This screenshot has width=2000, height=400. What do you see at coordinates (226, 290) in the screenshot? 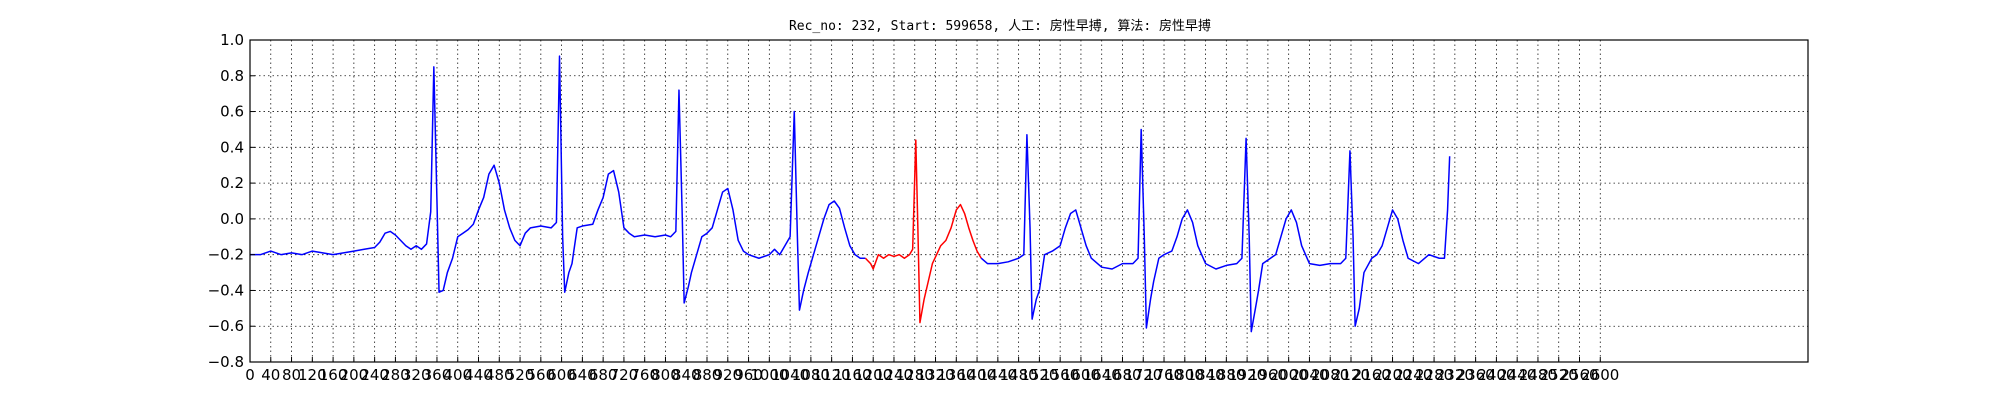
I see `y-tick-label: −0.4` at bounding box center [226, 290].